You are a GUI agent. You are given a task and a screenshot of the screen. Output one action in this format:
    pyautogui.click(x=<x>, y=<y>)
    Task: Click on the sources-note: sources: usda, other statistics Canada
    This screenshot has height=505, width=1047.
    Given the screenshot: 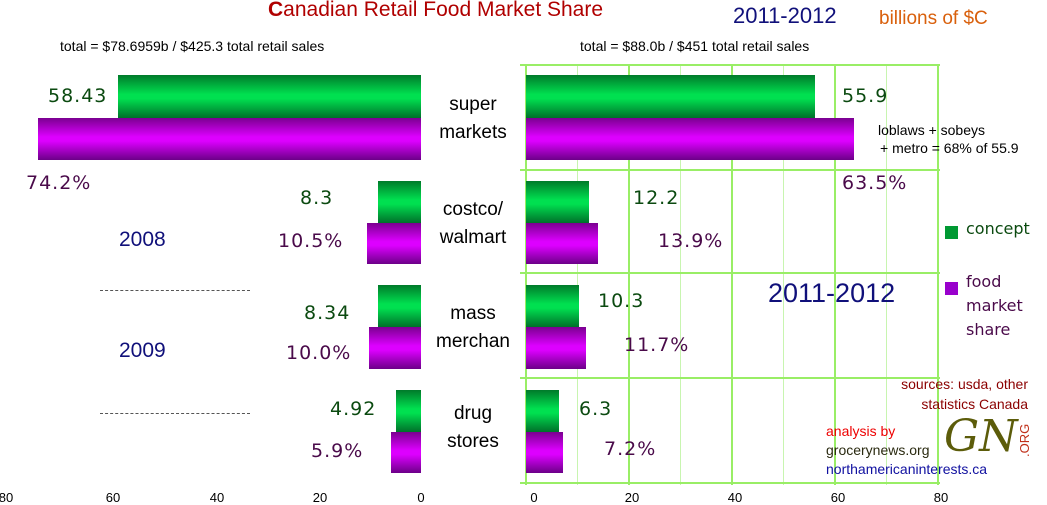 What is the action you would take?
    pyautogui.click(x=944, y=394)
    